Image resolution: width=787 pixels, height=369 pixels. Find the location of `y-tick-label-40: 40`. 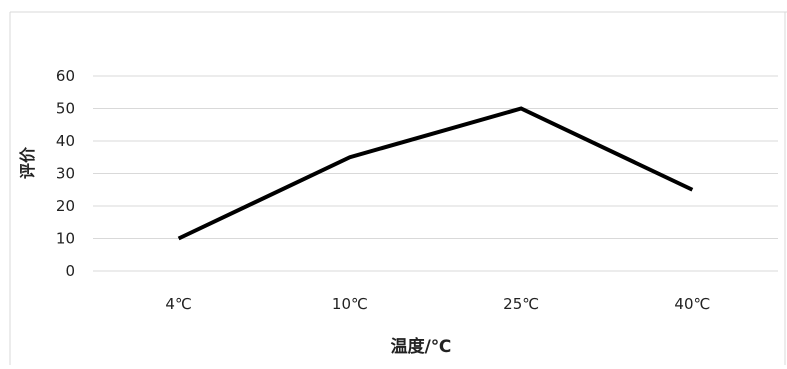

y-tick-label-40: 40 is located at coordinates (65, 141).